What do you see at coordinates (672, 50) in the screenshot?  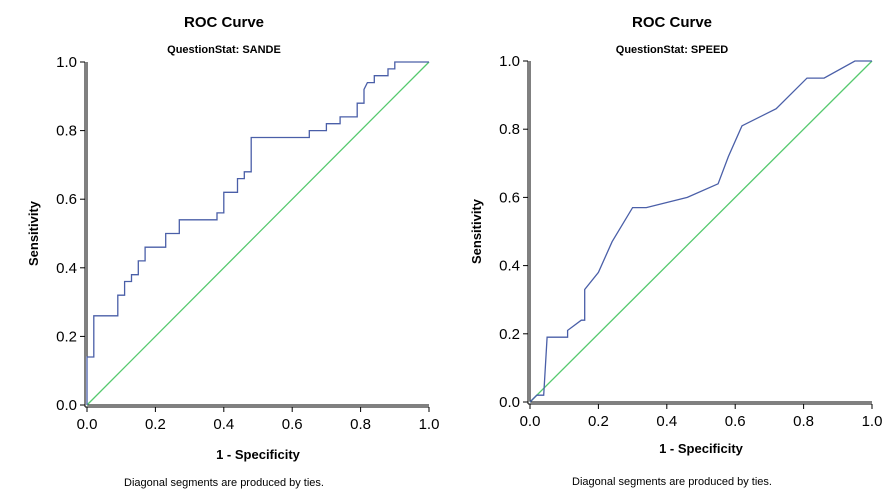 I see `chart-subtitle: QuestionStat: SPEED` at bounding box center [672, 50].